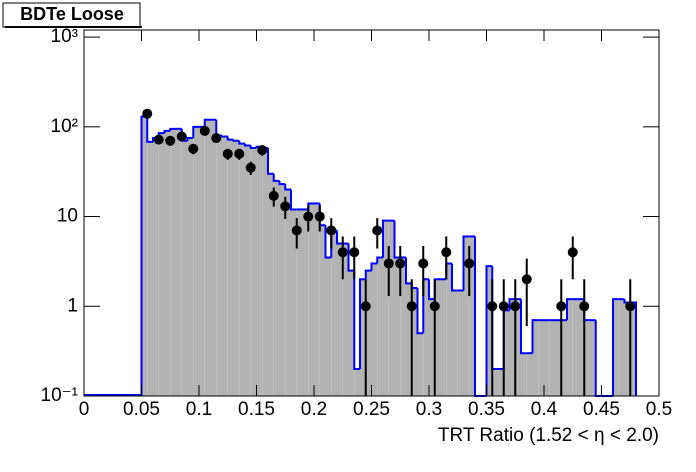 The height and width of the screenshot is (472, 696). I want to click on title-box-shadow, so click(73, 27).